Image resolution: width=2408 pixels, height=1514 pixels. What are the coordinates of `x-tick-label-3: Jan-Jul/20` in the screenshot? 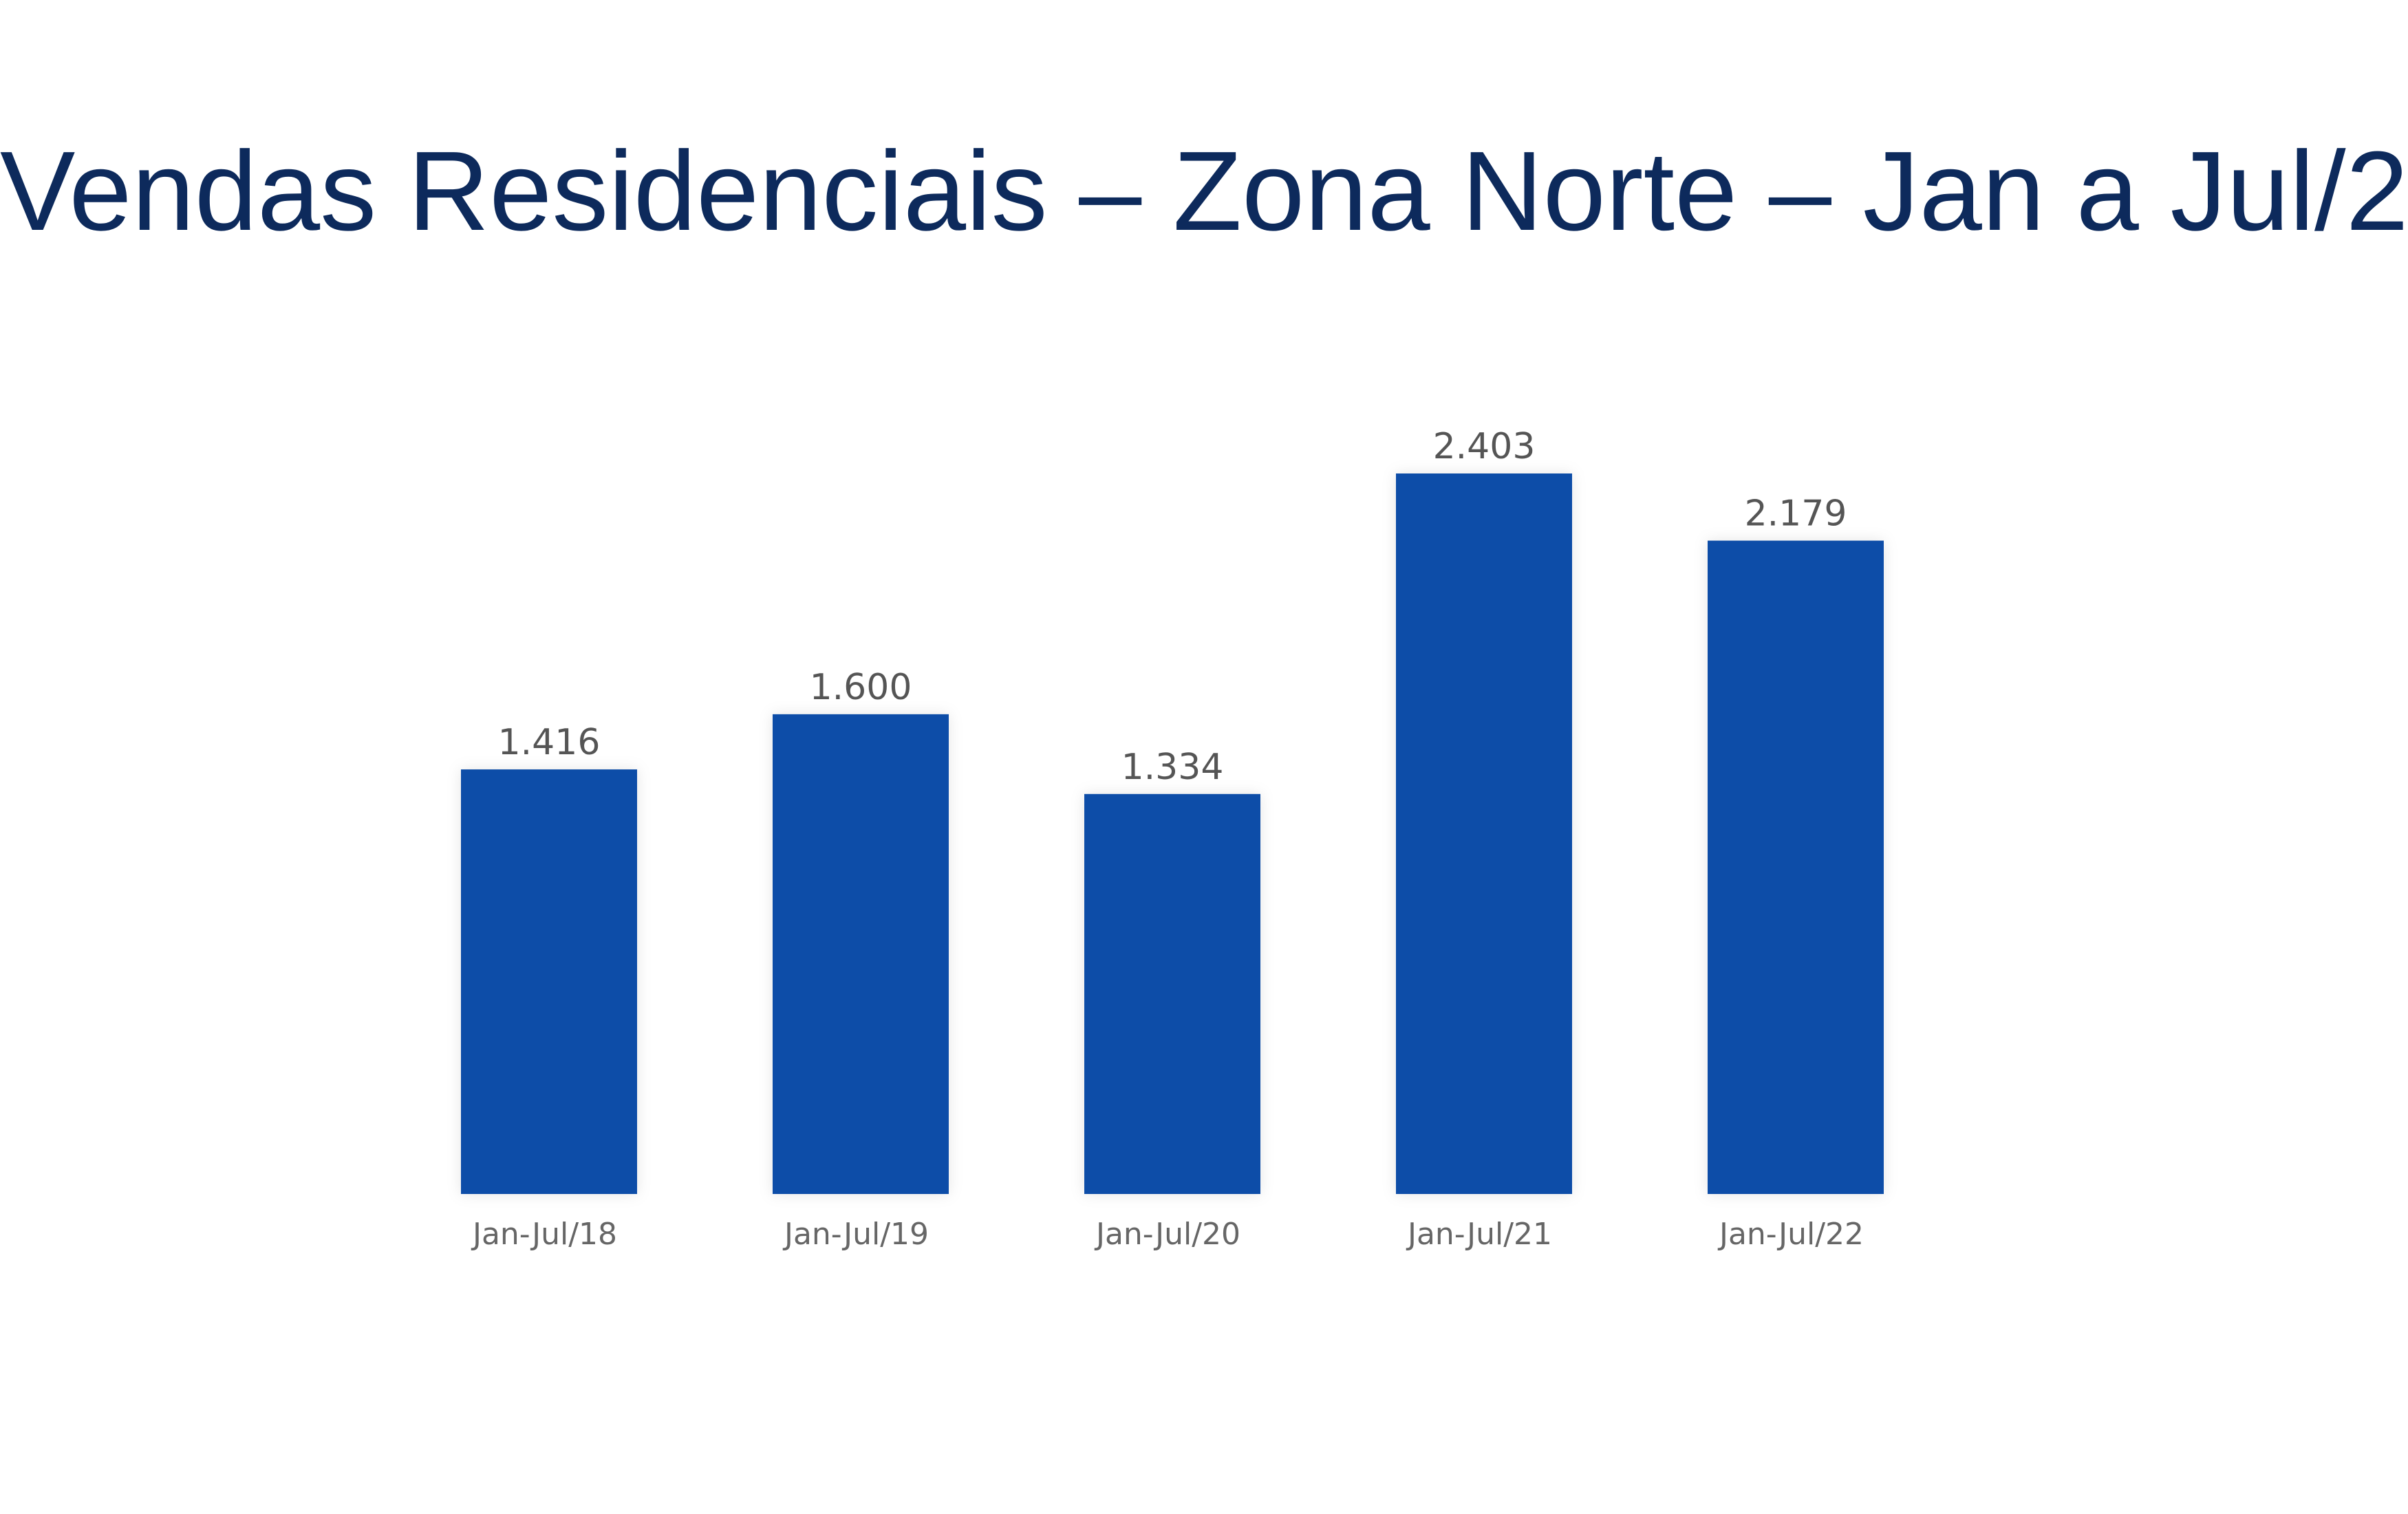 It's located at (1167, 1235).